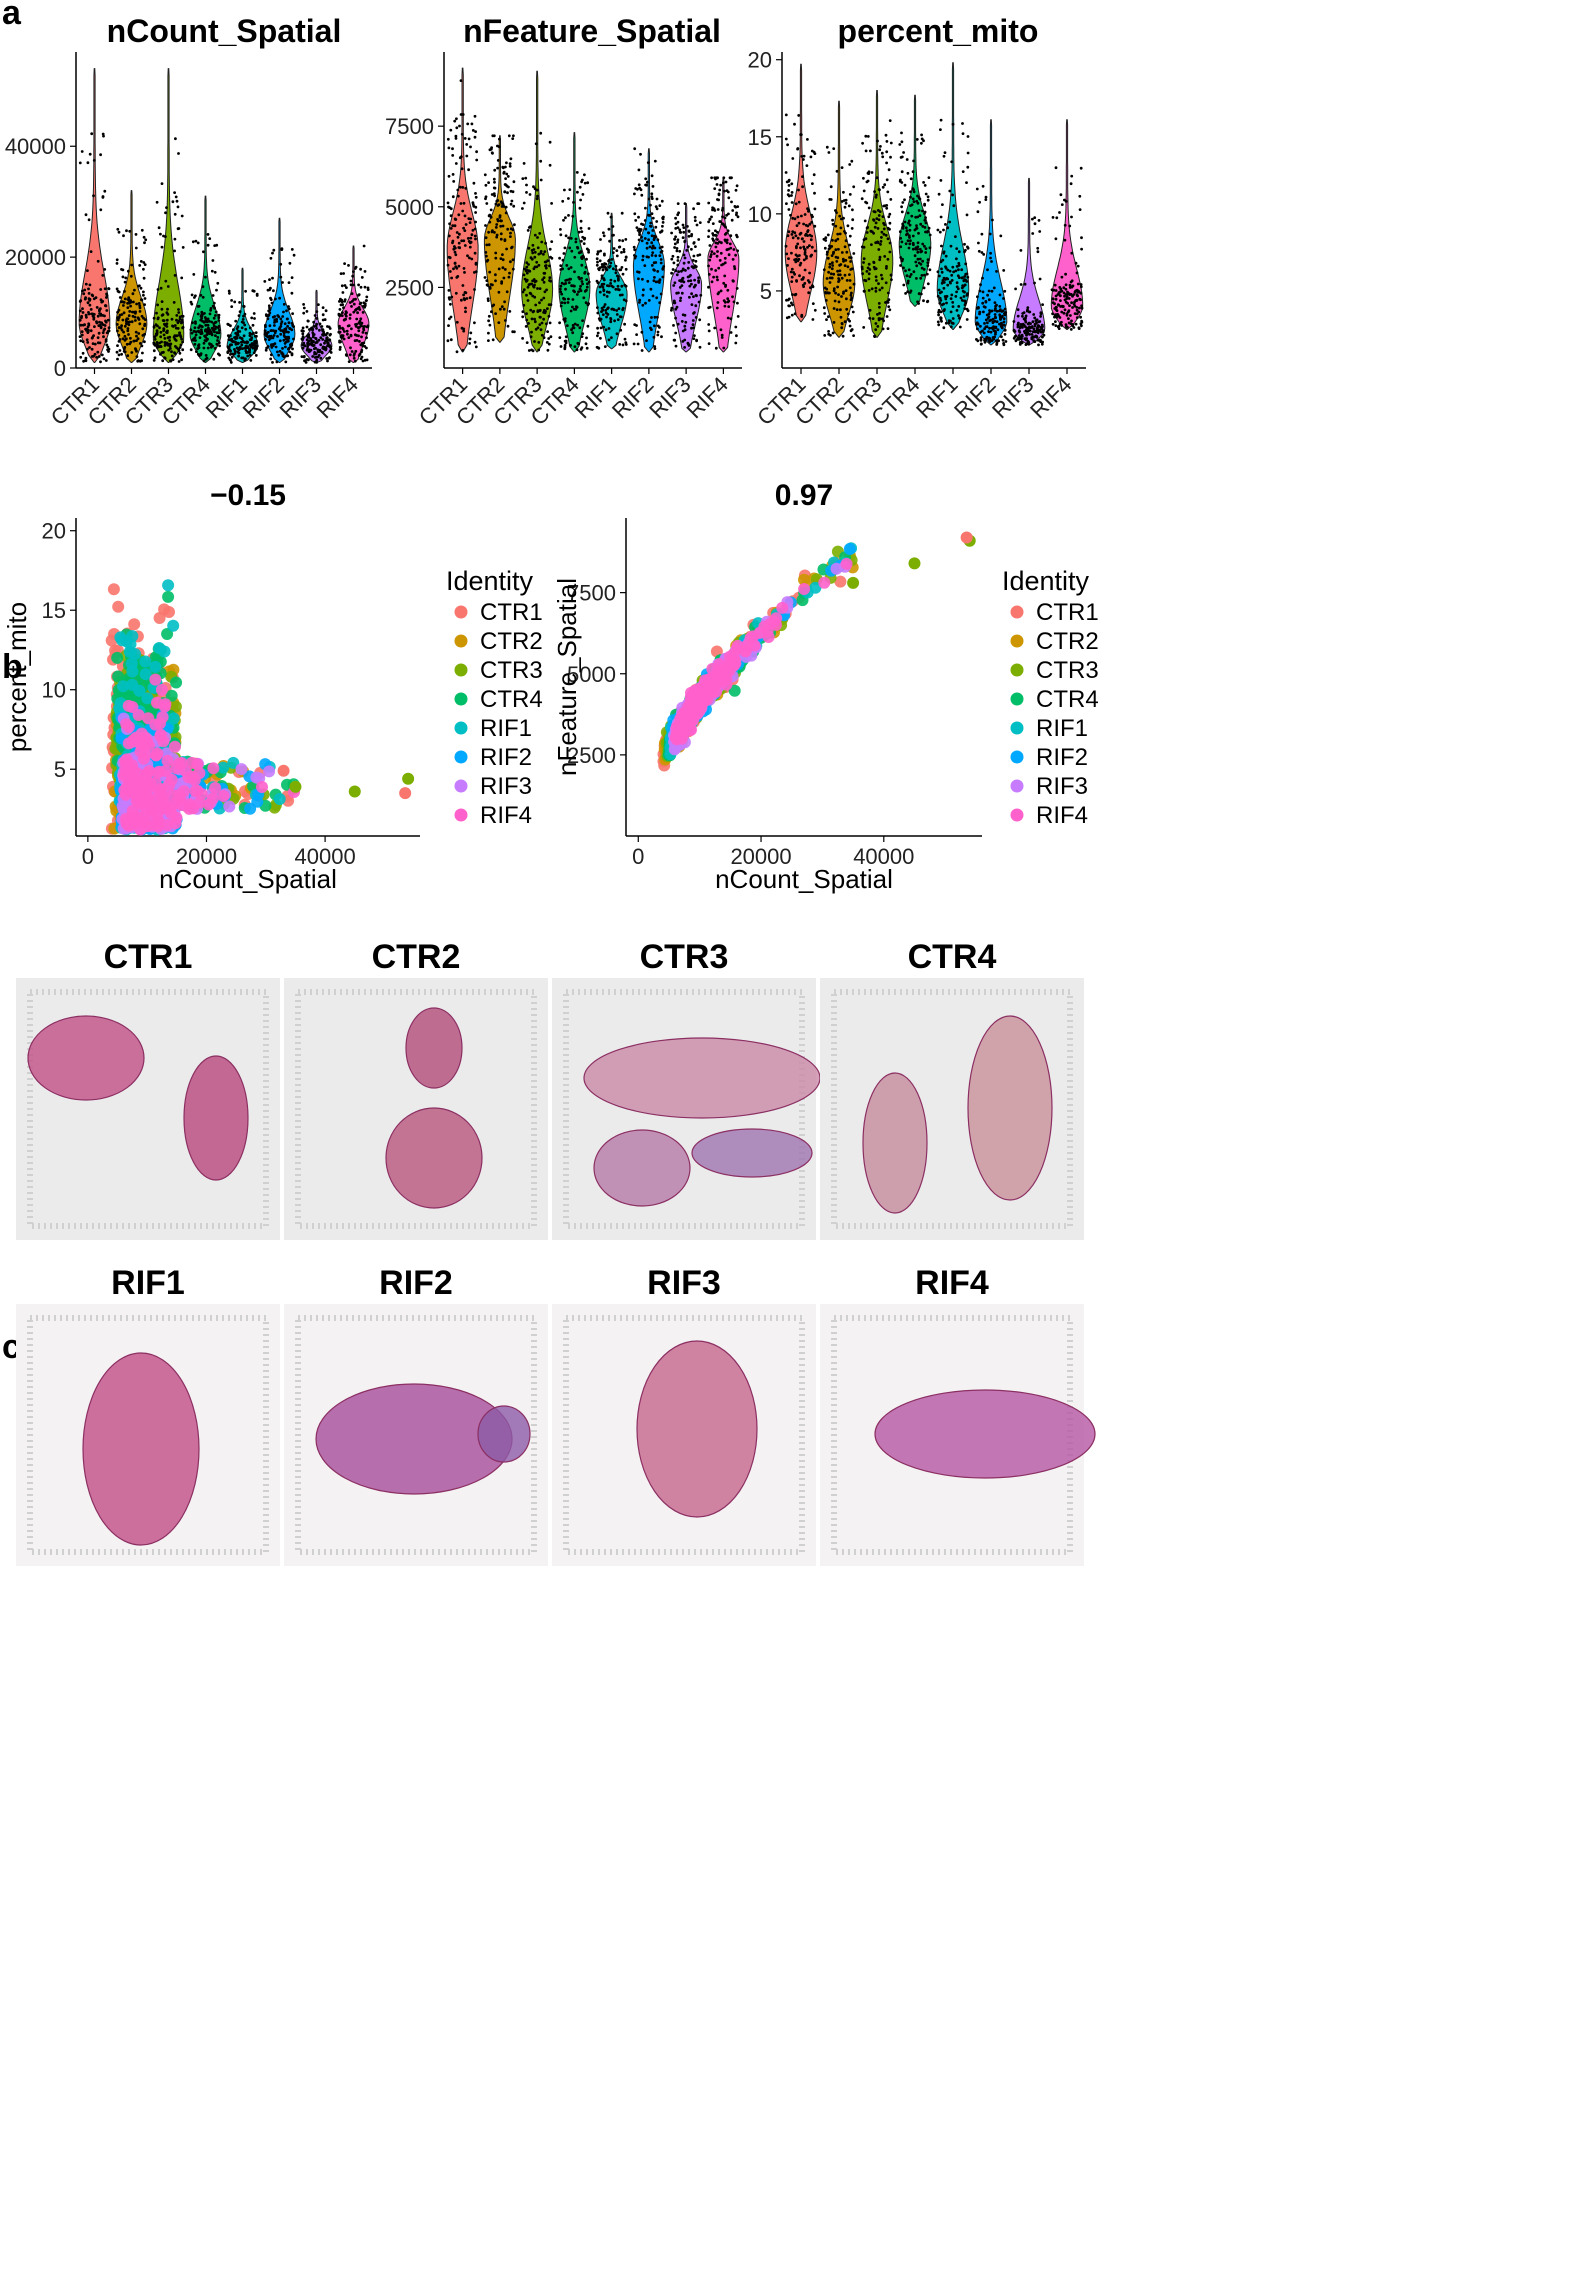 The width and height of the screenshot is (1584, 2288). Describe the element at coordinates (1062, 786) in the screenshot. I see `legend-label-RIF3: RIF3` at that location.